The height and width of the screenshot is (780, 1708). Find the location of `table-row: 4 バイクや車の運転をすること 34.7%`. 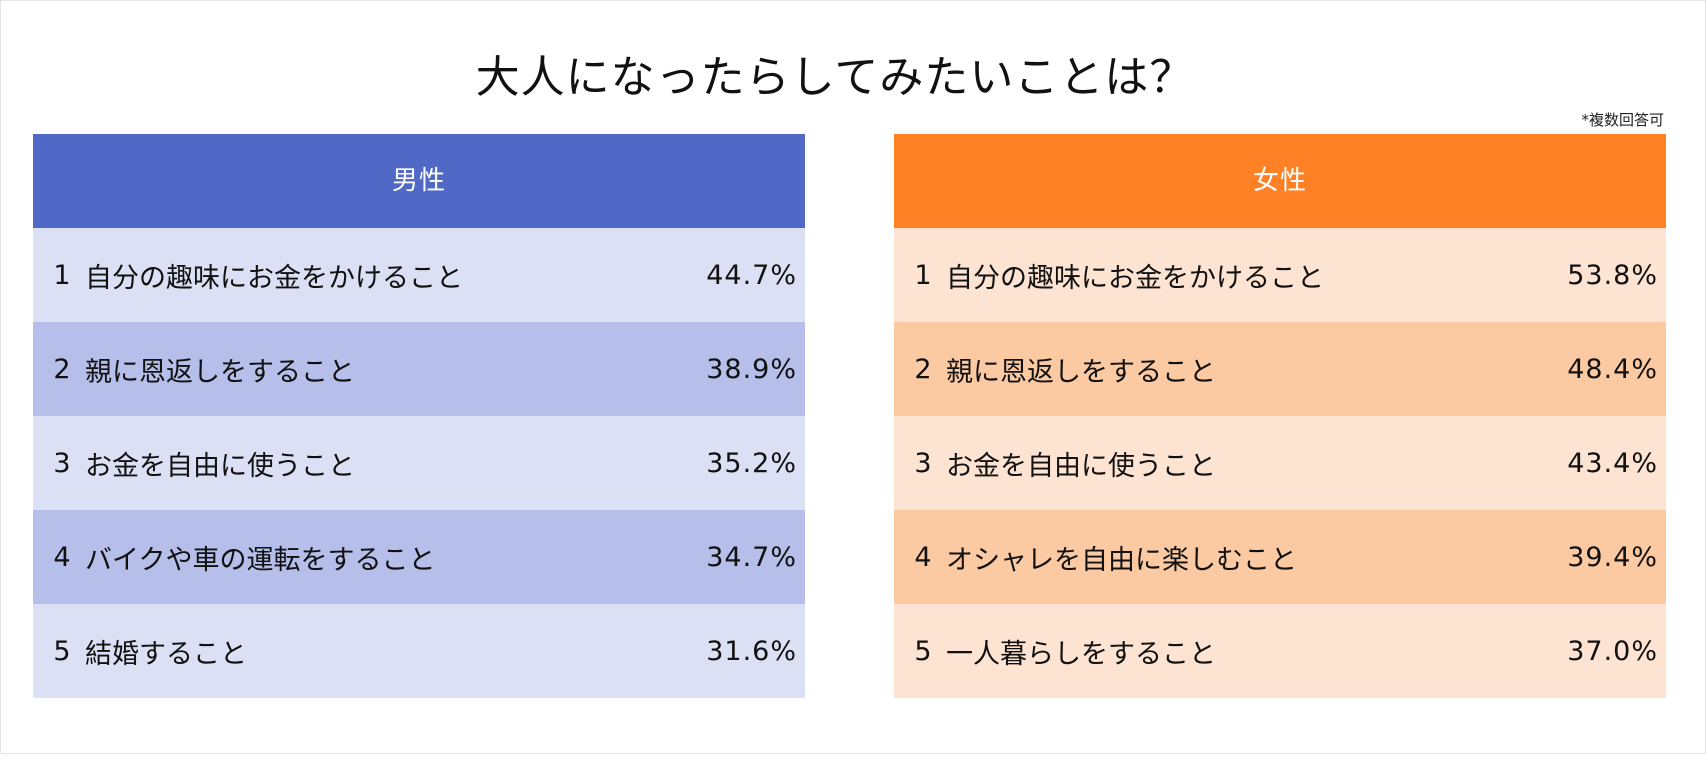

table-row: 4 バイクや車の運転をすること 34.7% is located at coordinates (419, 557).